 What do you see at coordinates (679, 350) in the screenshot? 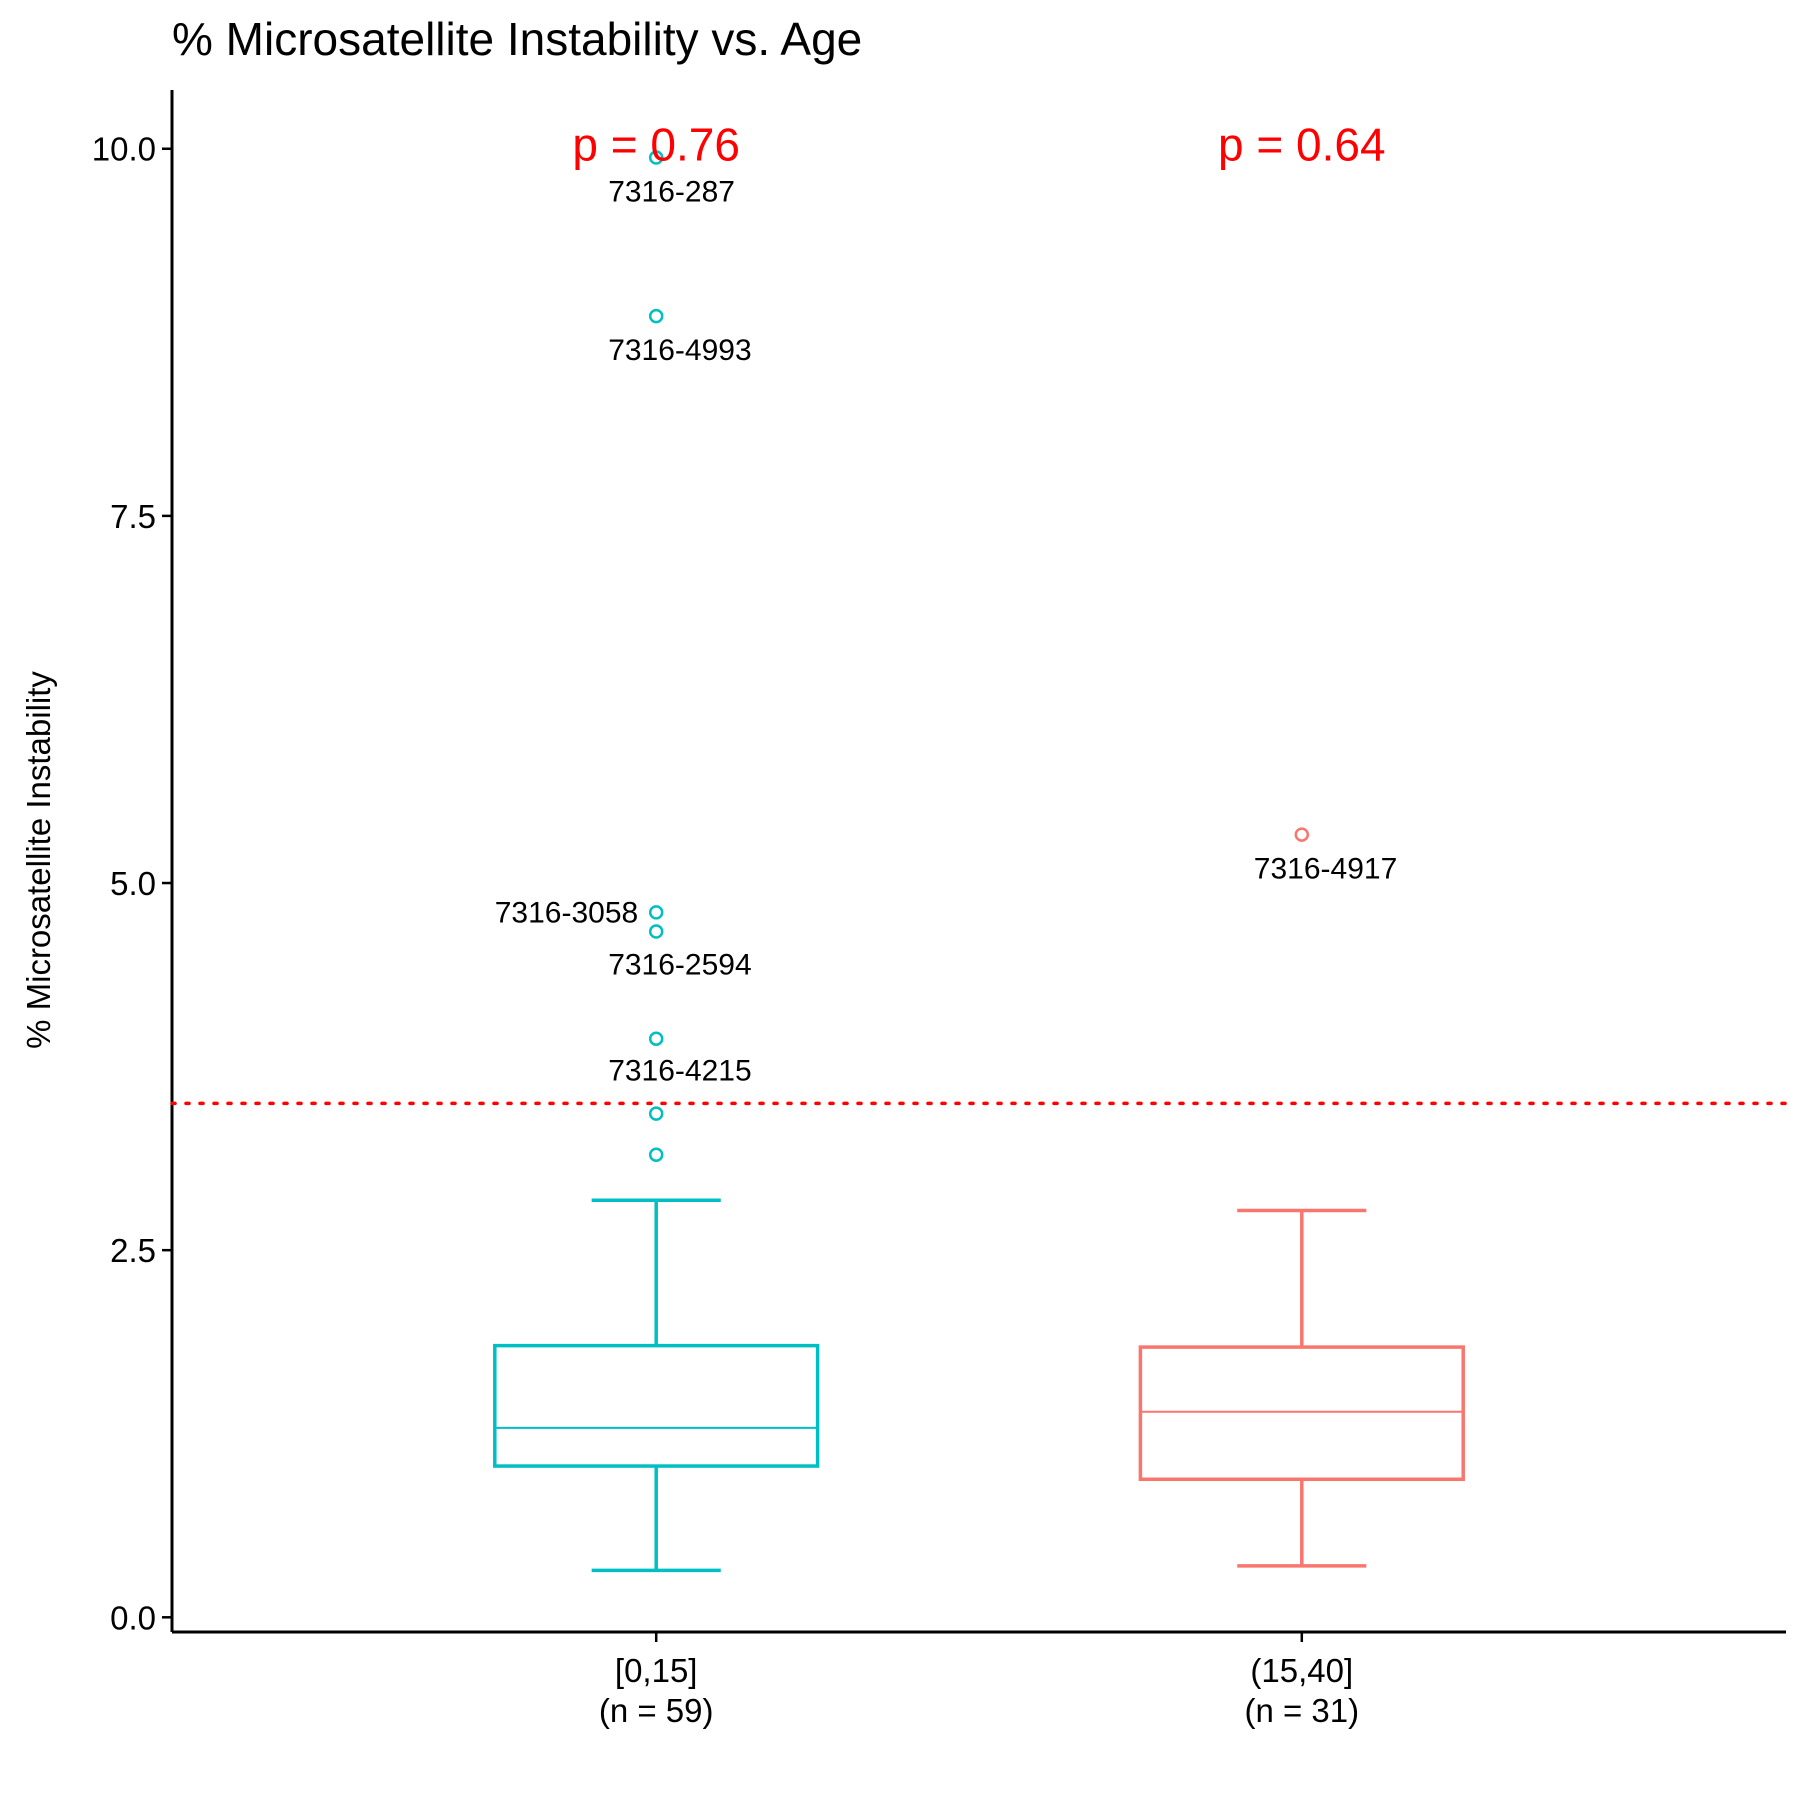
I see `outlier-label: 7316-4993` at bounding box center [679, 350].